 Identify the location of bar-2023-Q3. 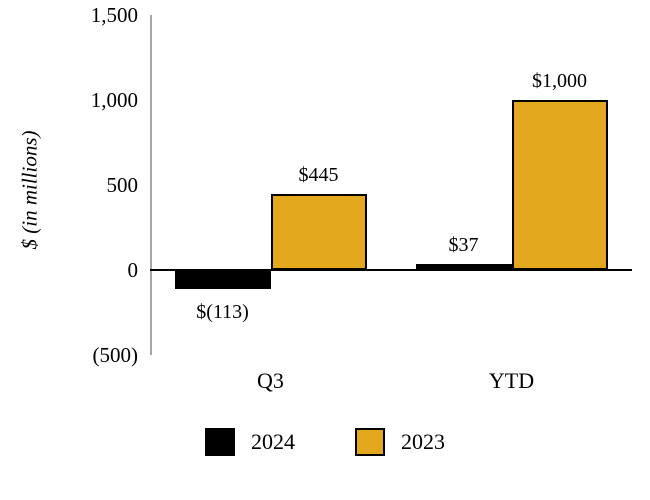
(318, 232).